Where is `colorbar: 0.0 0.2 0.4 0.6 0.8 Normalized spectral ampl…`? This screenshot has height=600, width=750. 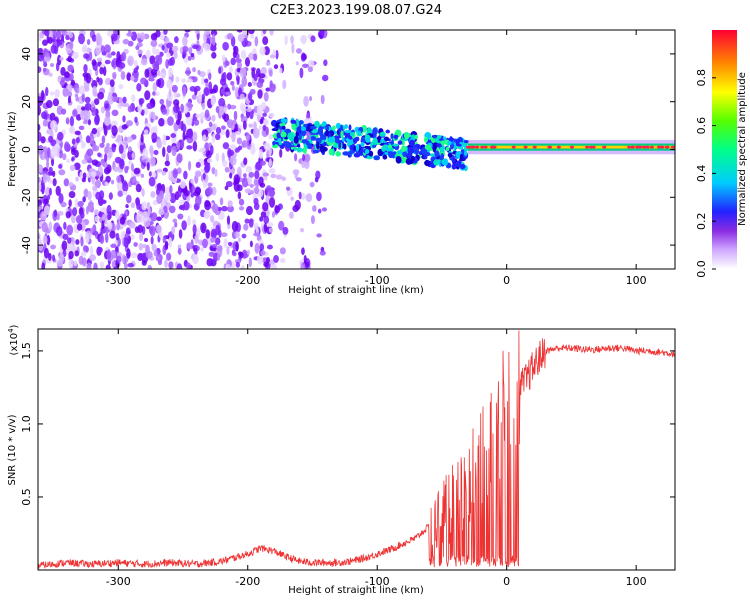
colorbar: 0.0 0.2 0.4 0.6 0.8 Normalized spectral ampl… is located at coordinates (721, 154).